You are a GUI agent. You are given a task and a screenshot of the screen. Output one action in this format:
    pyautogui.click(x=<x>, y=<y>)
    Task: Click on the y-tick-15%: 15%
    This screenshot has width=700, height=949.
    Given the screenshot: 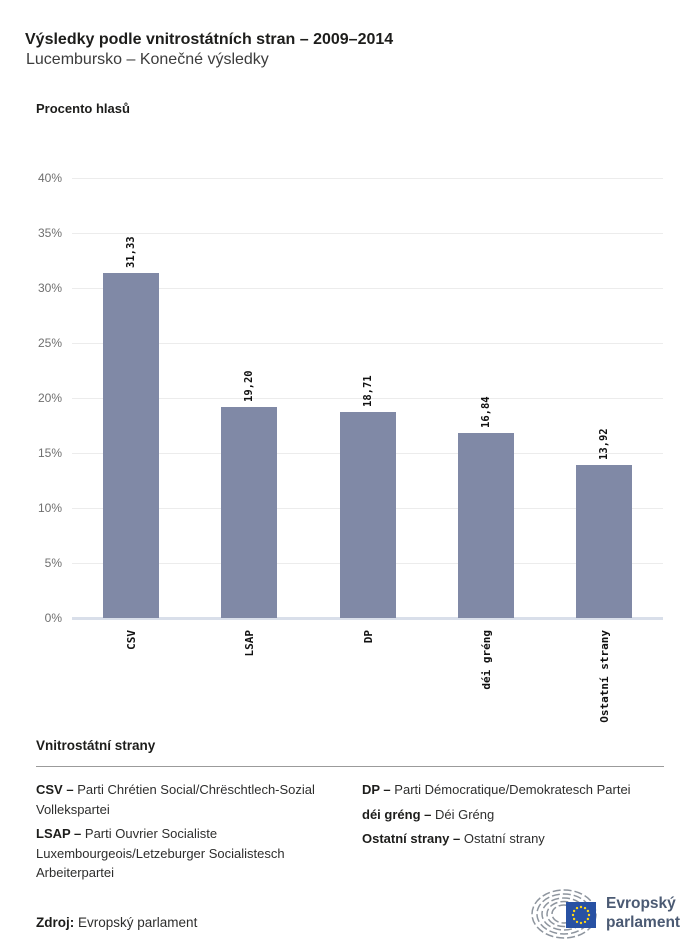 What is the action you would take?
    pyautogui.click(x=49, y=453)
    